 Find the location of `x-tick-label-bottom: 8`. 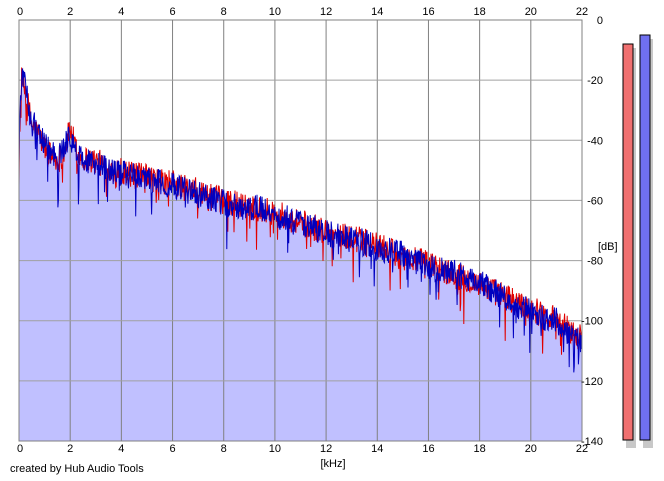

x-tick-label-bottom: 8 is located at coordinates (224, 449).